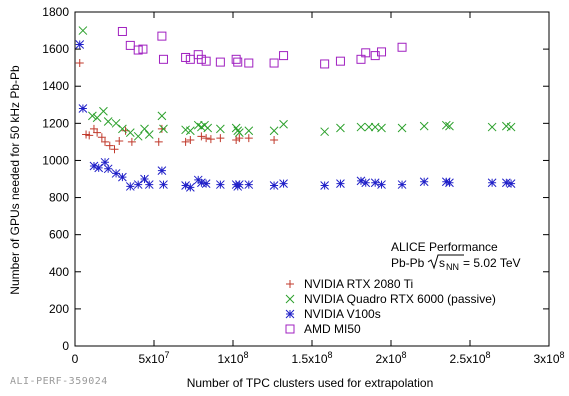  What do you see at coordinates (55, 123) in the screenshot?
I see `y-tick-label: 1200` at bounding box center [55, 123].